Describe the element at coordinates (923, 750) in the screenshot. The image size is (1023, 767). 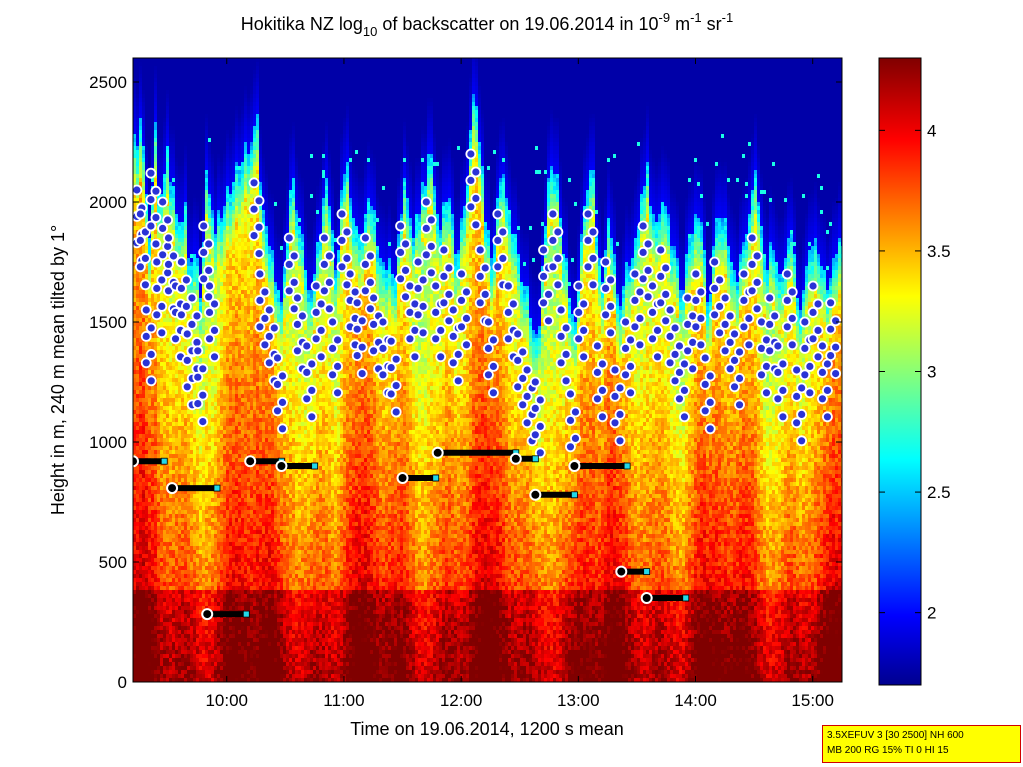
I see `info-line-2: MB 200 RG 15% TI 0 HI 15` at that location.